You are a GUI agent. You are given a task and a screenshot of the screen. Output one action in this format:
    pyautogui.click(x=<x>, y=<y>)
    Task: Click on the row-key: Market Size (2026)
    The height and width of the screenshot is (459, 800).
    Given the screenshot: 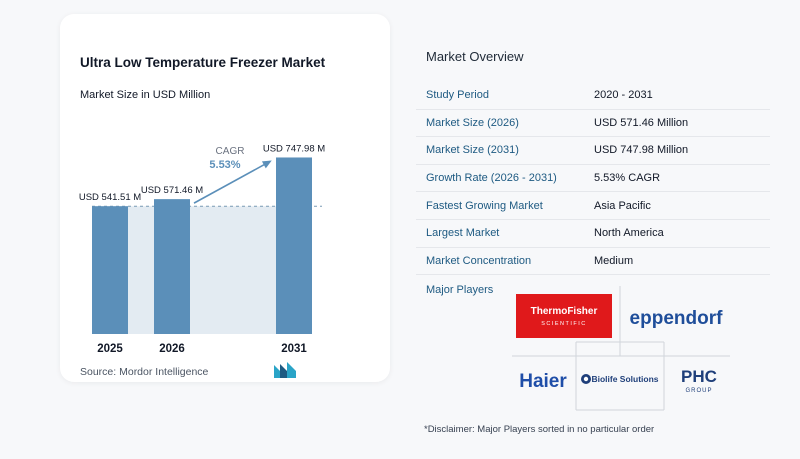 What is the action you would take?
    pyautogui.click(x=505, y=123)
    